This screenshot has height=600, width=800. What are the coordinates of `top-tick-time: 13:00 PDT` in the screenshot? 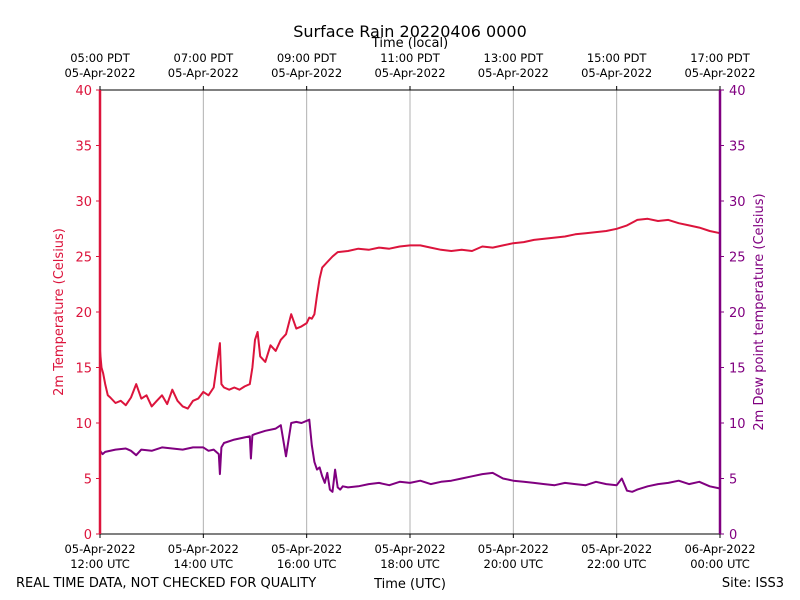 It's located at (514, 58).